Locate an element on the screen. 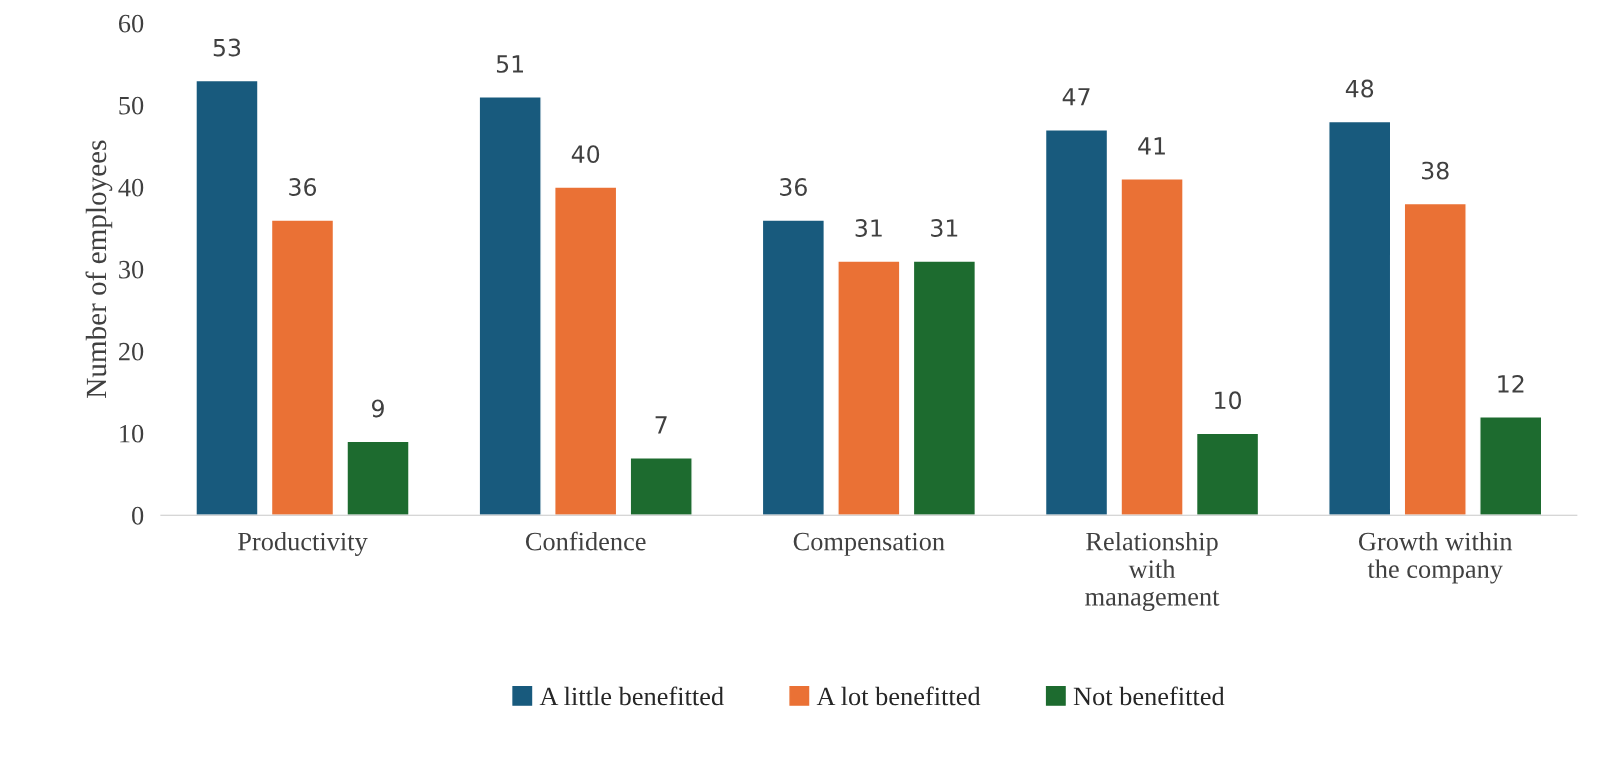 The height and width of the screenshot is (769, 1609). y-tick-label: 50 is located at coordinates (131, 105).